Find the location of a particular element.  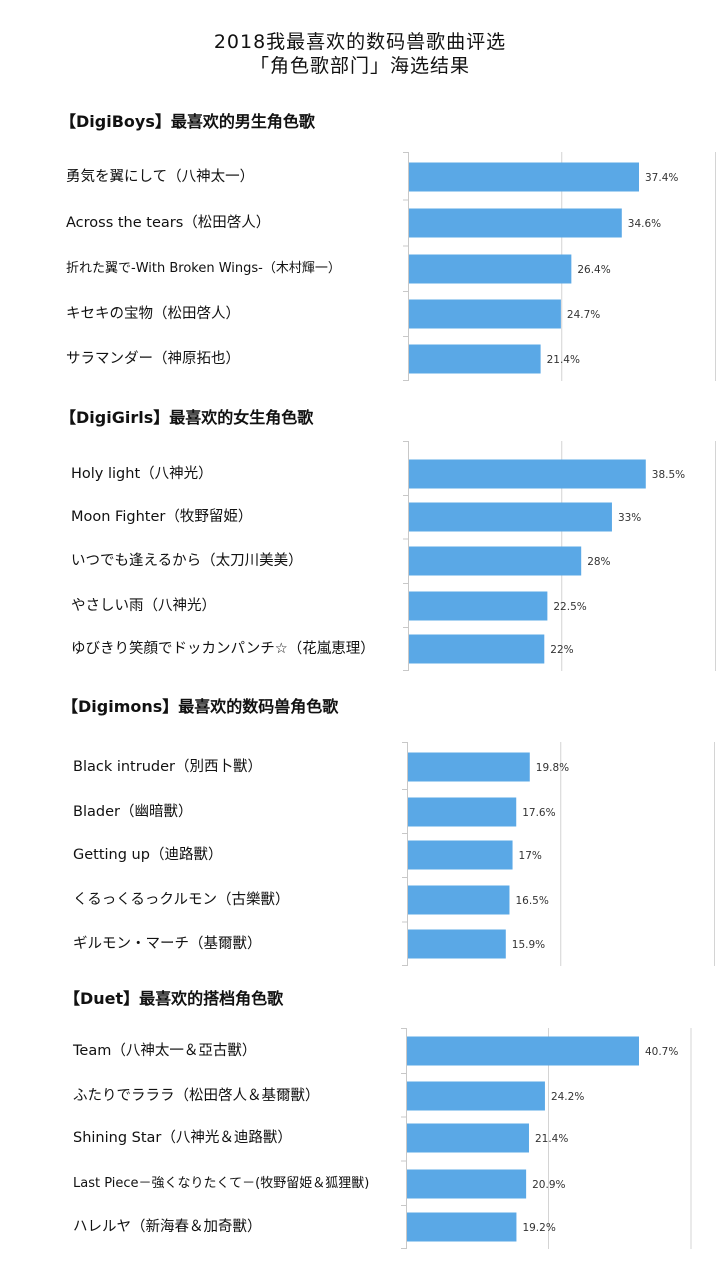

data-label: 33% is located at coordinates (629, 518).